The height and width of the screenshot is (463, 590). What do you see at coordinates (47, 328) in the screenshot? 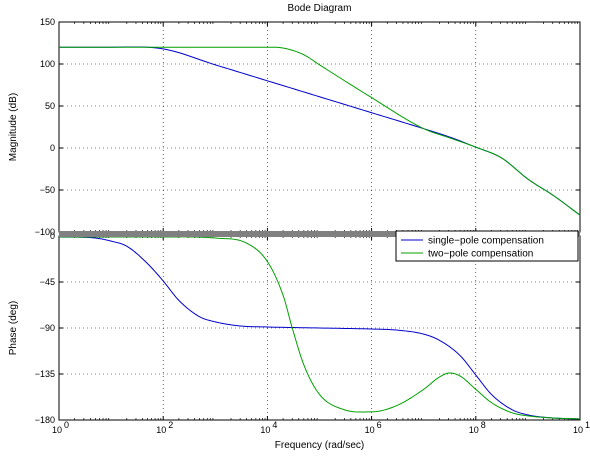
I see `ph-y-tick-label: −90` at bounding box center [47, 328].